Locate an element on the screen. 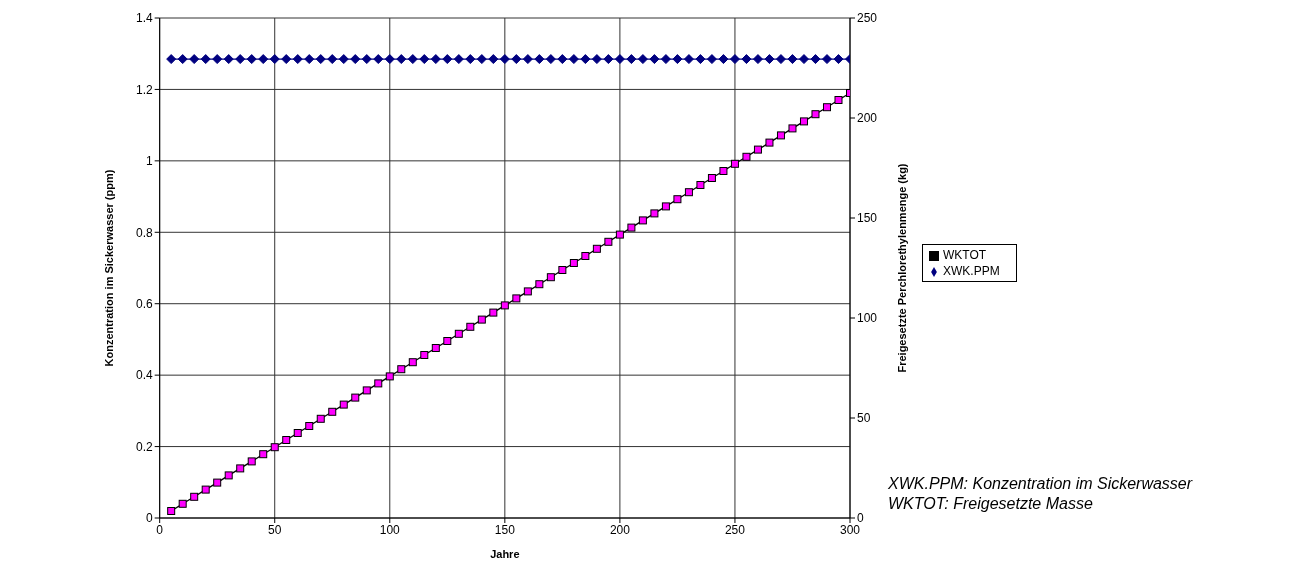 The width and height of the screenshot is (1311, 569). legend-label: XWK.PPM is located at coordinates (971, 271).